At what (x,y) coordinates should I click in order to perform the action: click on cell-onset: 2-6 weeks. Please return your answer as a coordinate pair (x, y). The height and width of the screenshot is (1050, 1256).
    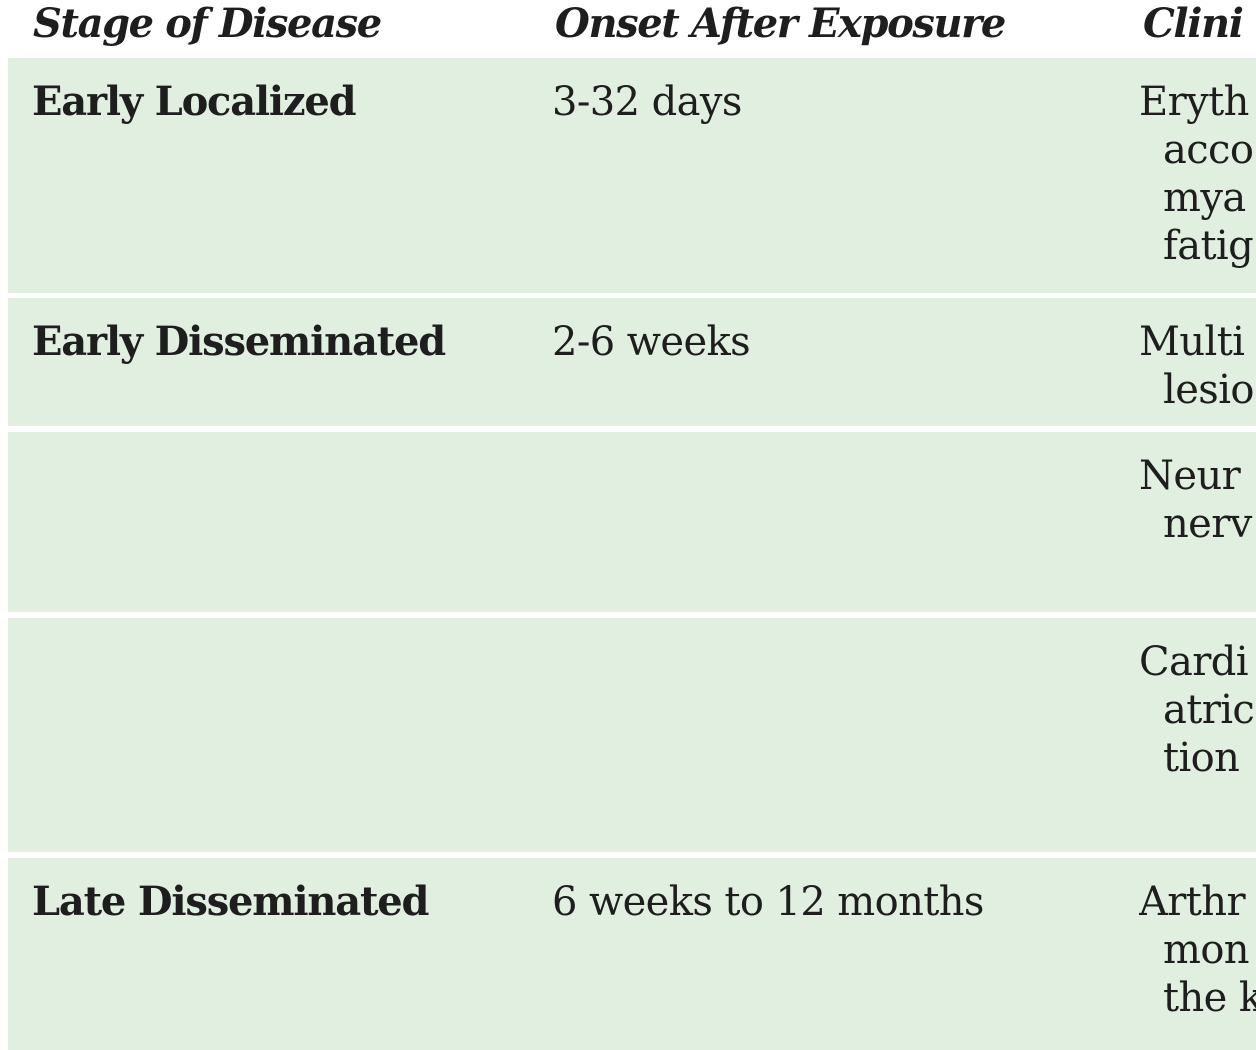
    Looking at the image, I should click on (651, 342).